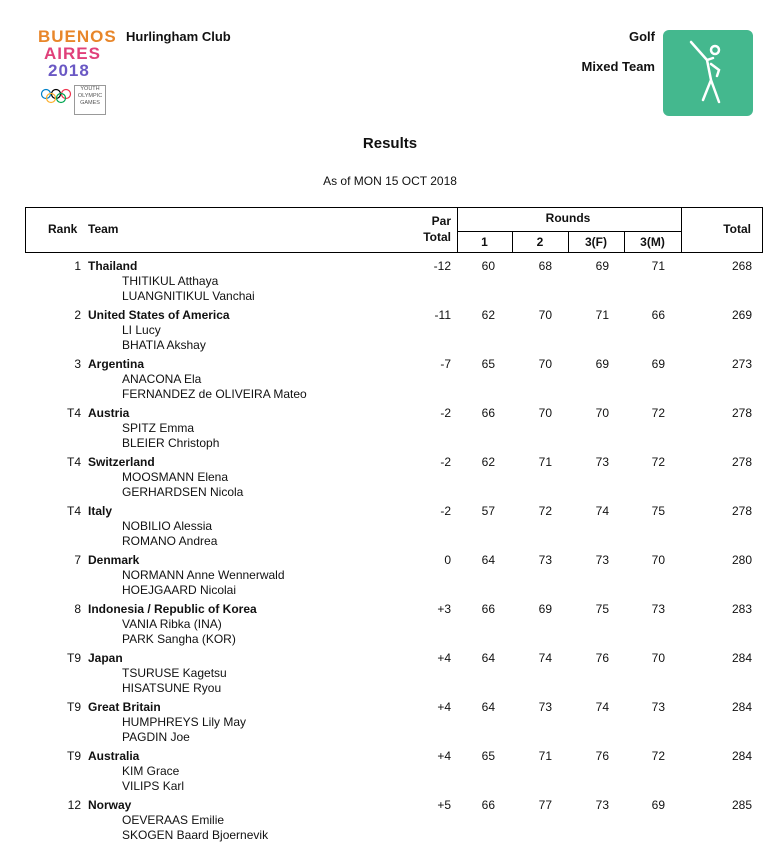 The image size is (784, 847). Describe the element at coordinates (602, 756) in the screenshot. I see `round-score: 76` at that location.